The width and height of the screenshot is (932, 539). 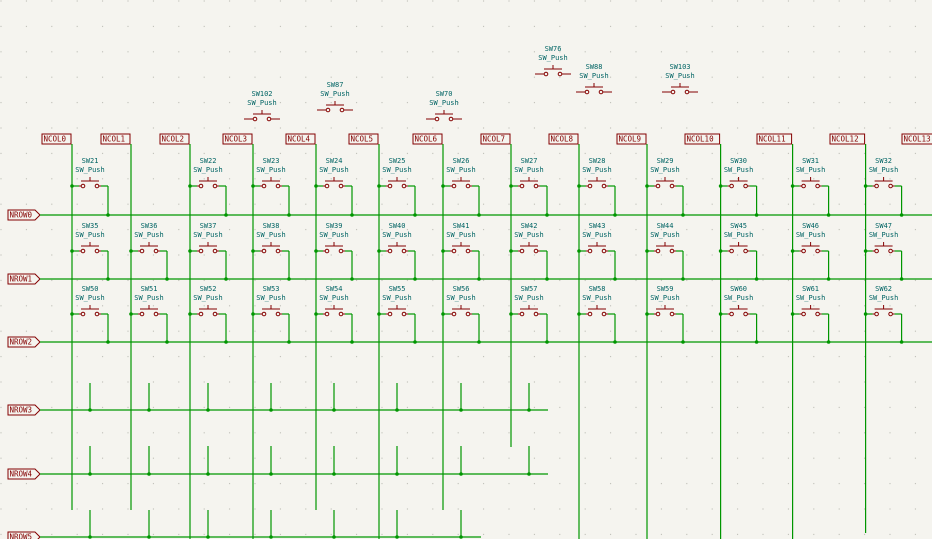 What do you see at coordinates (738, 289) in the screenshot?
I see `switch-ref: SW60` at bounding box center [738, 289].